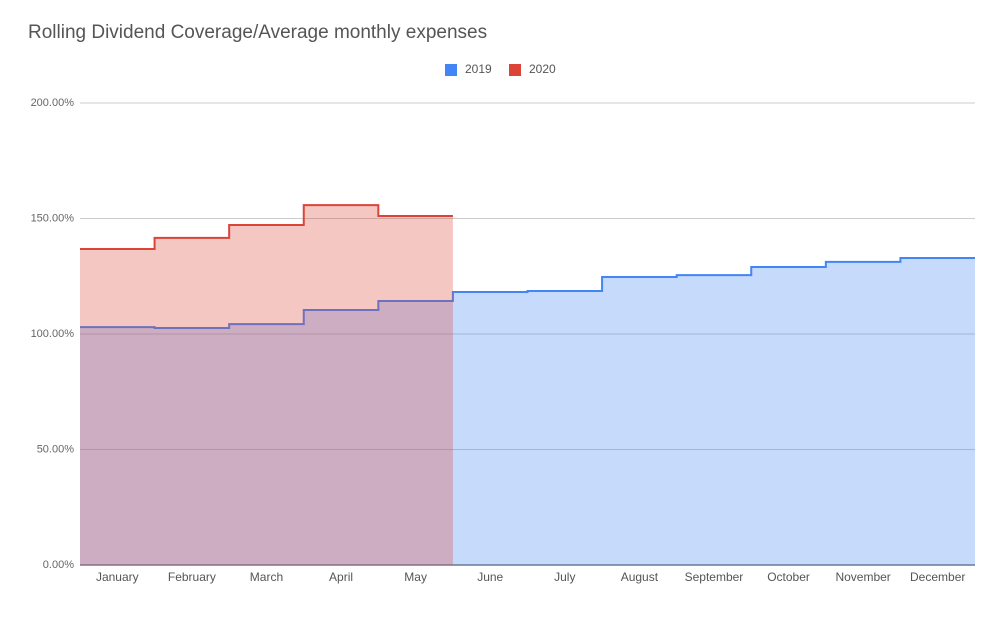  Describe the element at coordinates (58, 565) in the screenshot. I see `y-tick-label: 0.00%` at that location.